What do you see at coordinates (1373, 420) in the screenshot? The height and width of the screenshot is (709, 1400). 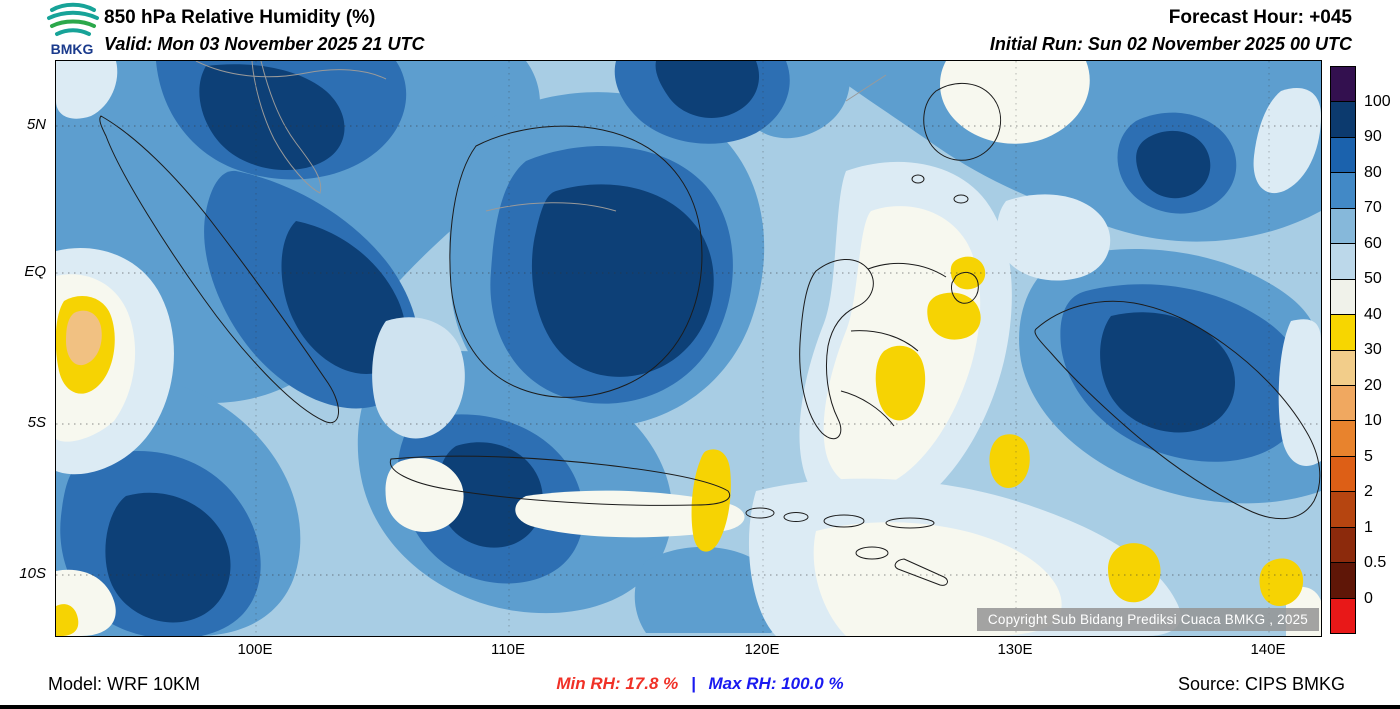 I see `colorbar-label: 10` at bounding box center [1373, 420].